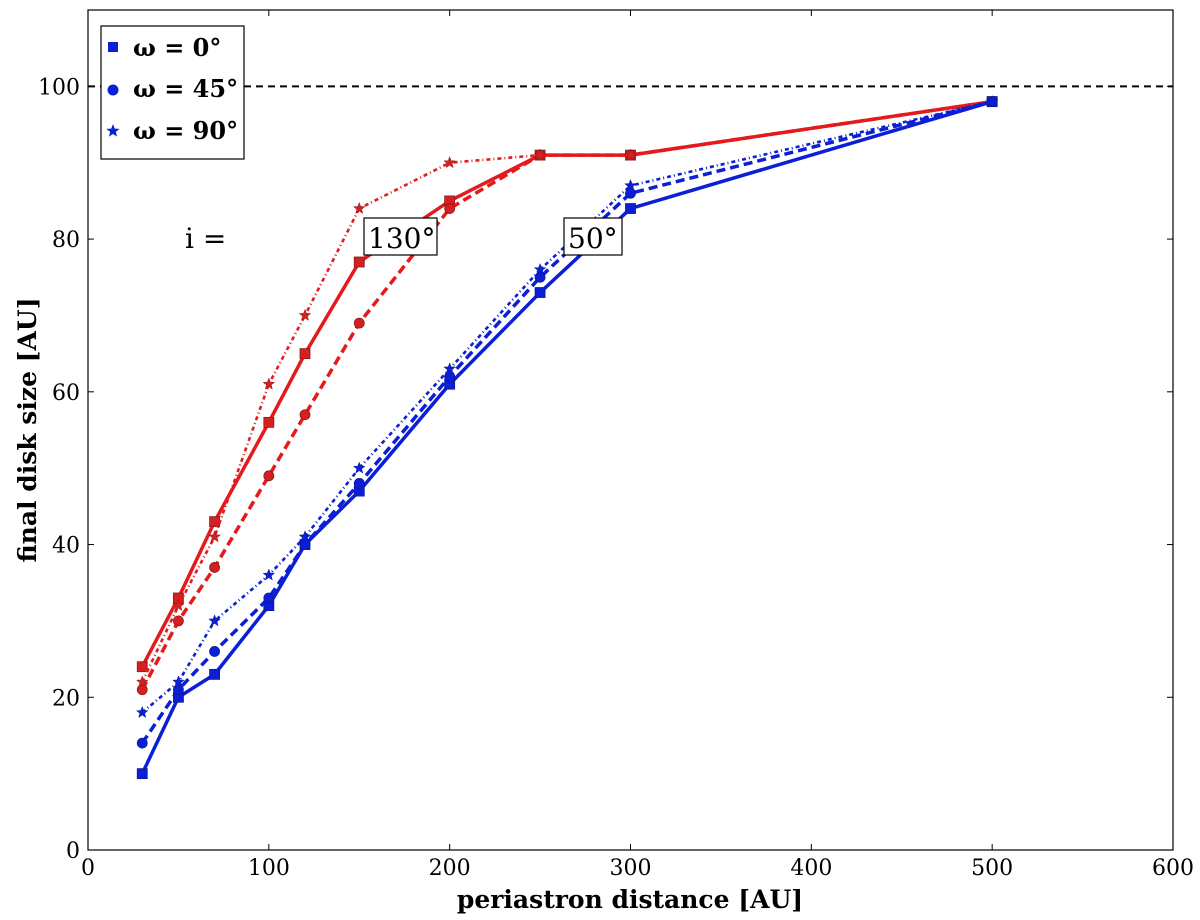 The height and width of the screenshot is (920, 1200). What do you see at coordinates (113, 90) in the screenshot?
I see `legend-marker-circle` at bounding box center [113, 90].